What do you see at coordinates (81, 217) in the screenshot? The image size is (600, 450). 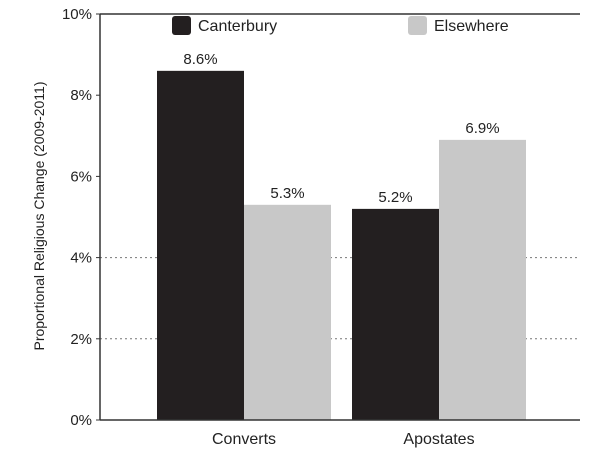 I see `y-ticks: 0% 2% 4% 6% 8% 10%` at bounding box center [81, 217].